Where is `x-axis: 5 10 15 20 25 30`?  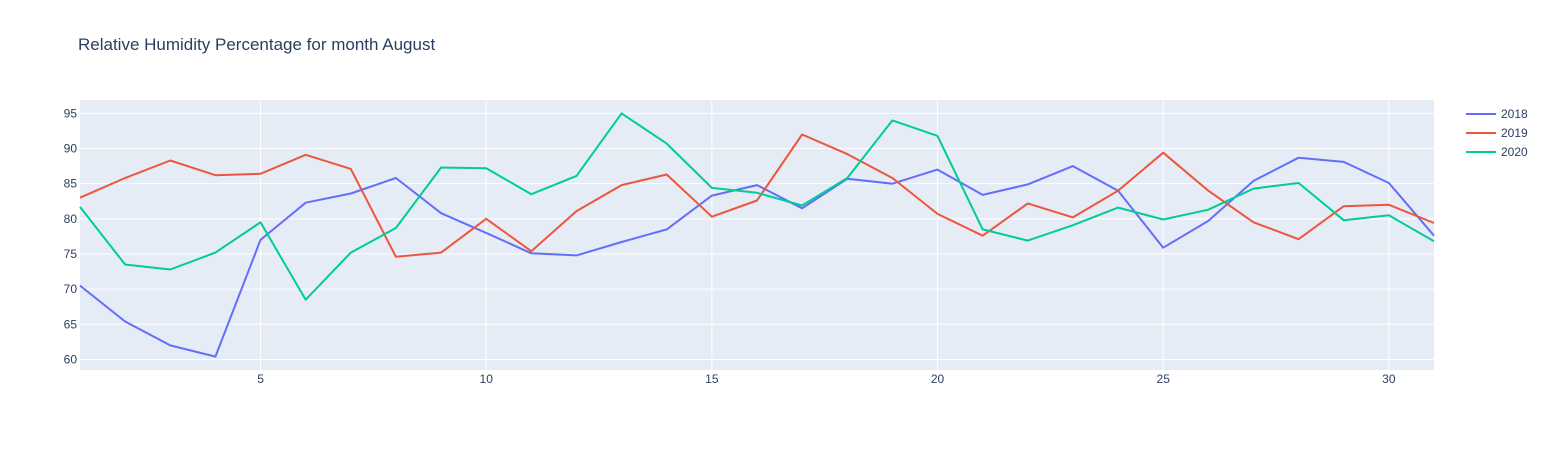
x-axis: 5 10 15 20 25 30 is located at coordinates (826, 379).